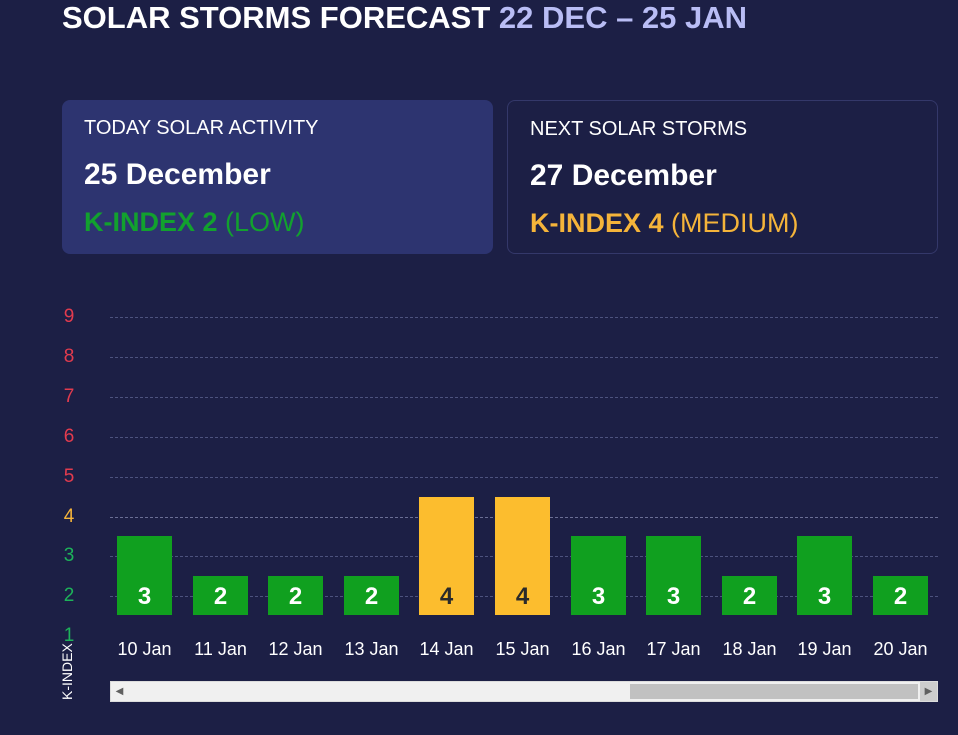  I want to click on today-kindex-value: K-INDEX 2, so click(151, 222).